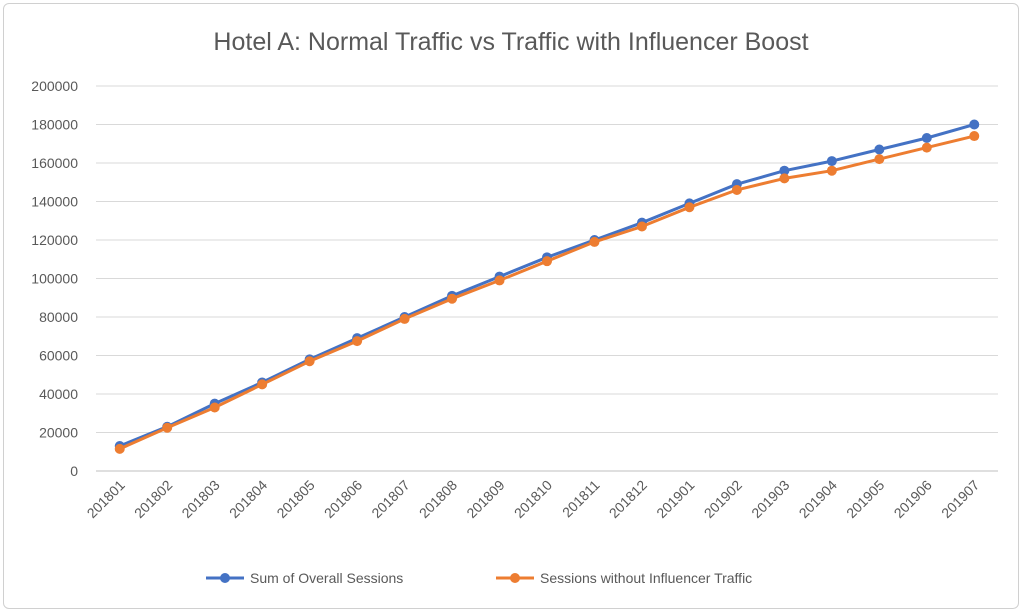 The image size is (1024, 613). What do you see at coordinates (960, 499) in the screenshot?
I see `x-tick-label: 201907` at bounding box center [960, 499].